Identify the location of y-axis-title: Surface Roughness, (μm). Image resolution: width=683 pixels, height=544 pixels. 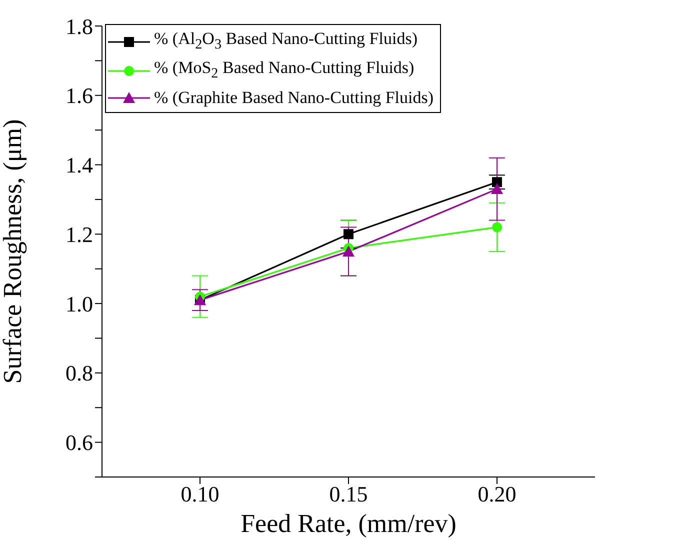
(14, 251).